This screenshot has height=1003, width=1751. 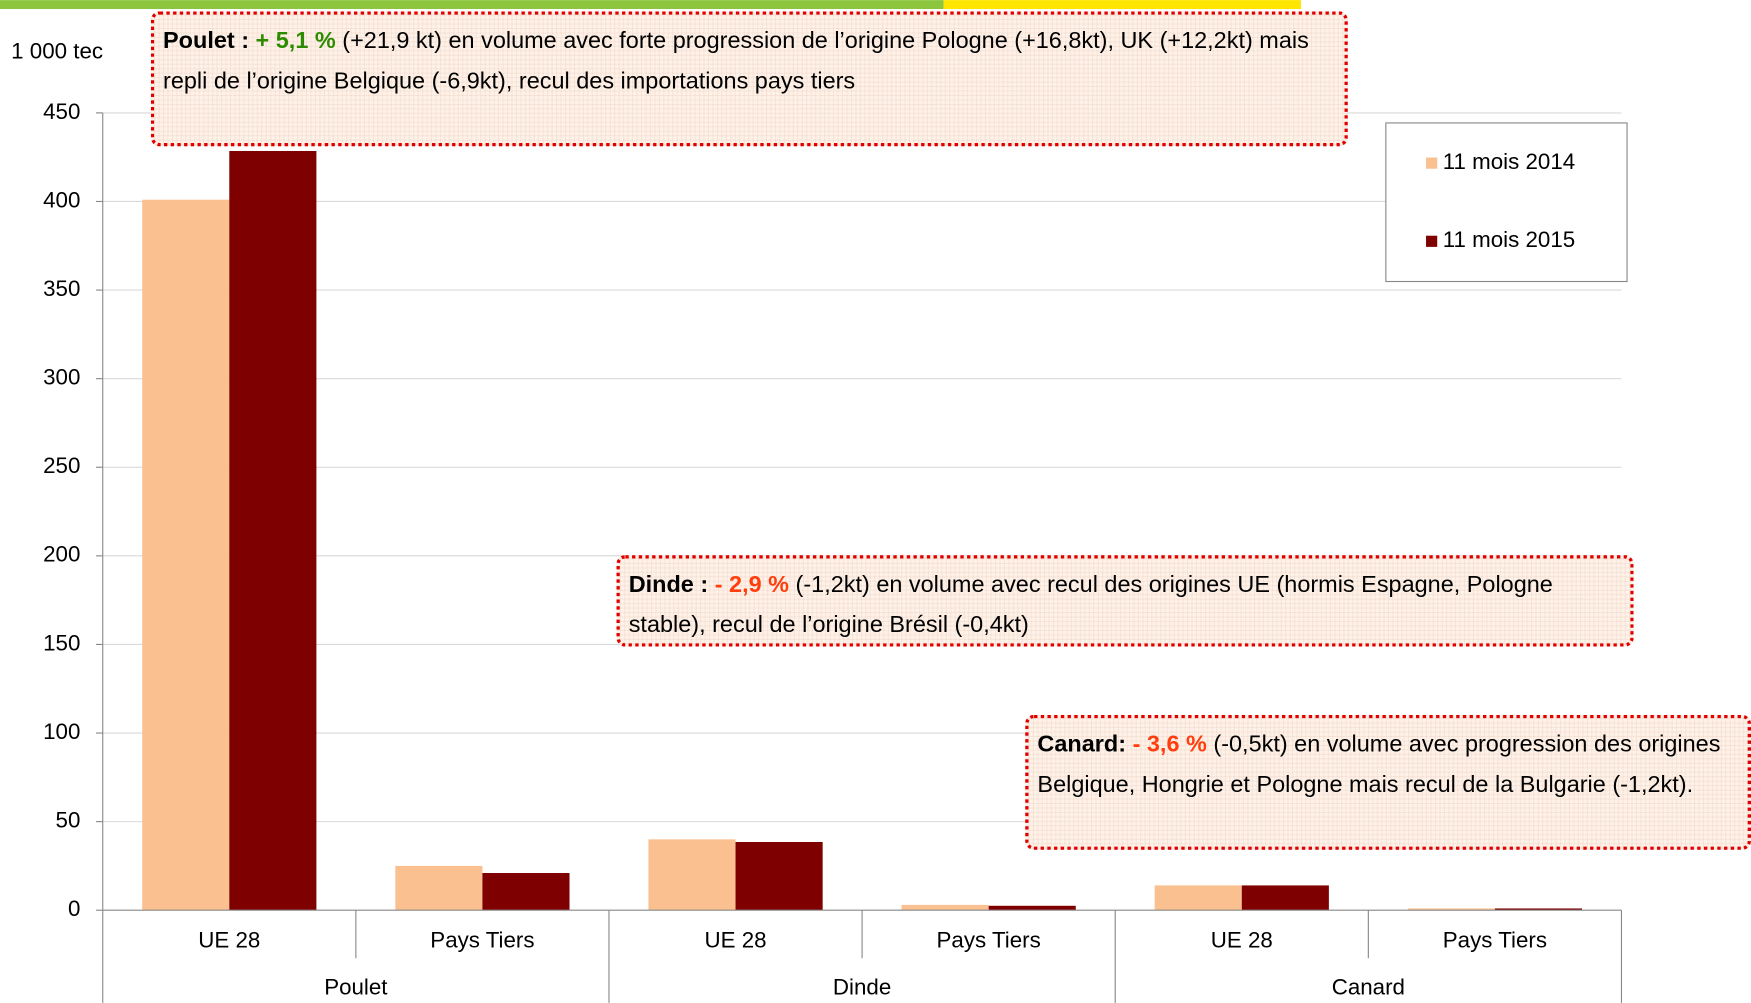 I want to click on y-tick-label: 200, so click(x=61, y=554).